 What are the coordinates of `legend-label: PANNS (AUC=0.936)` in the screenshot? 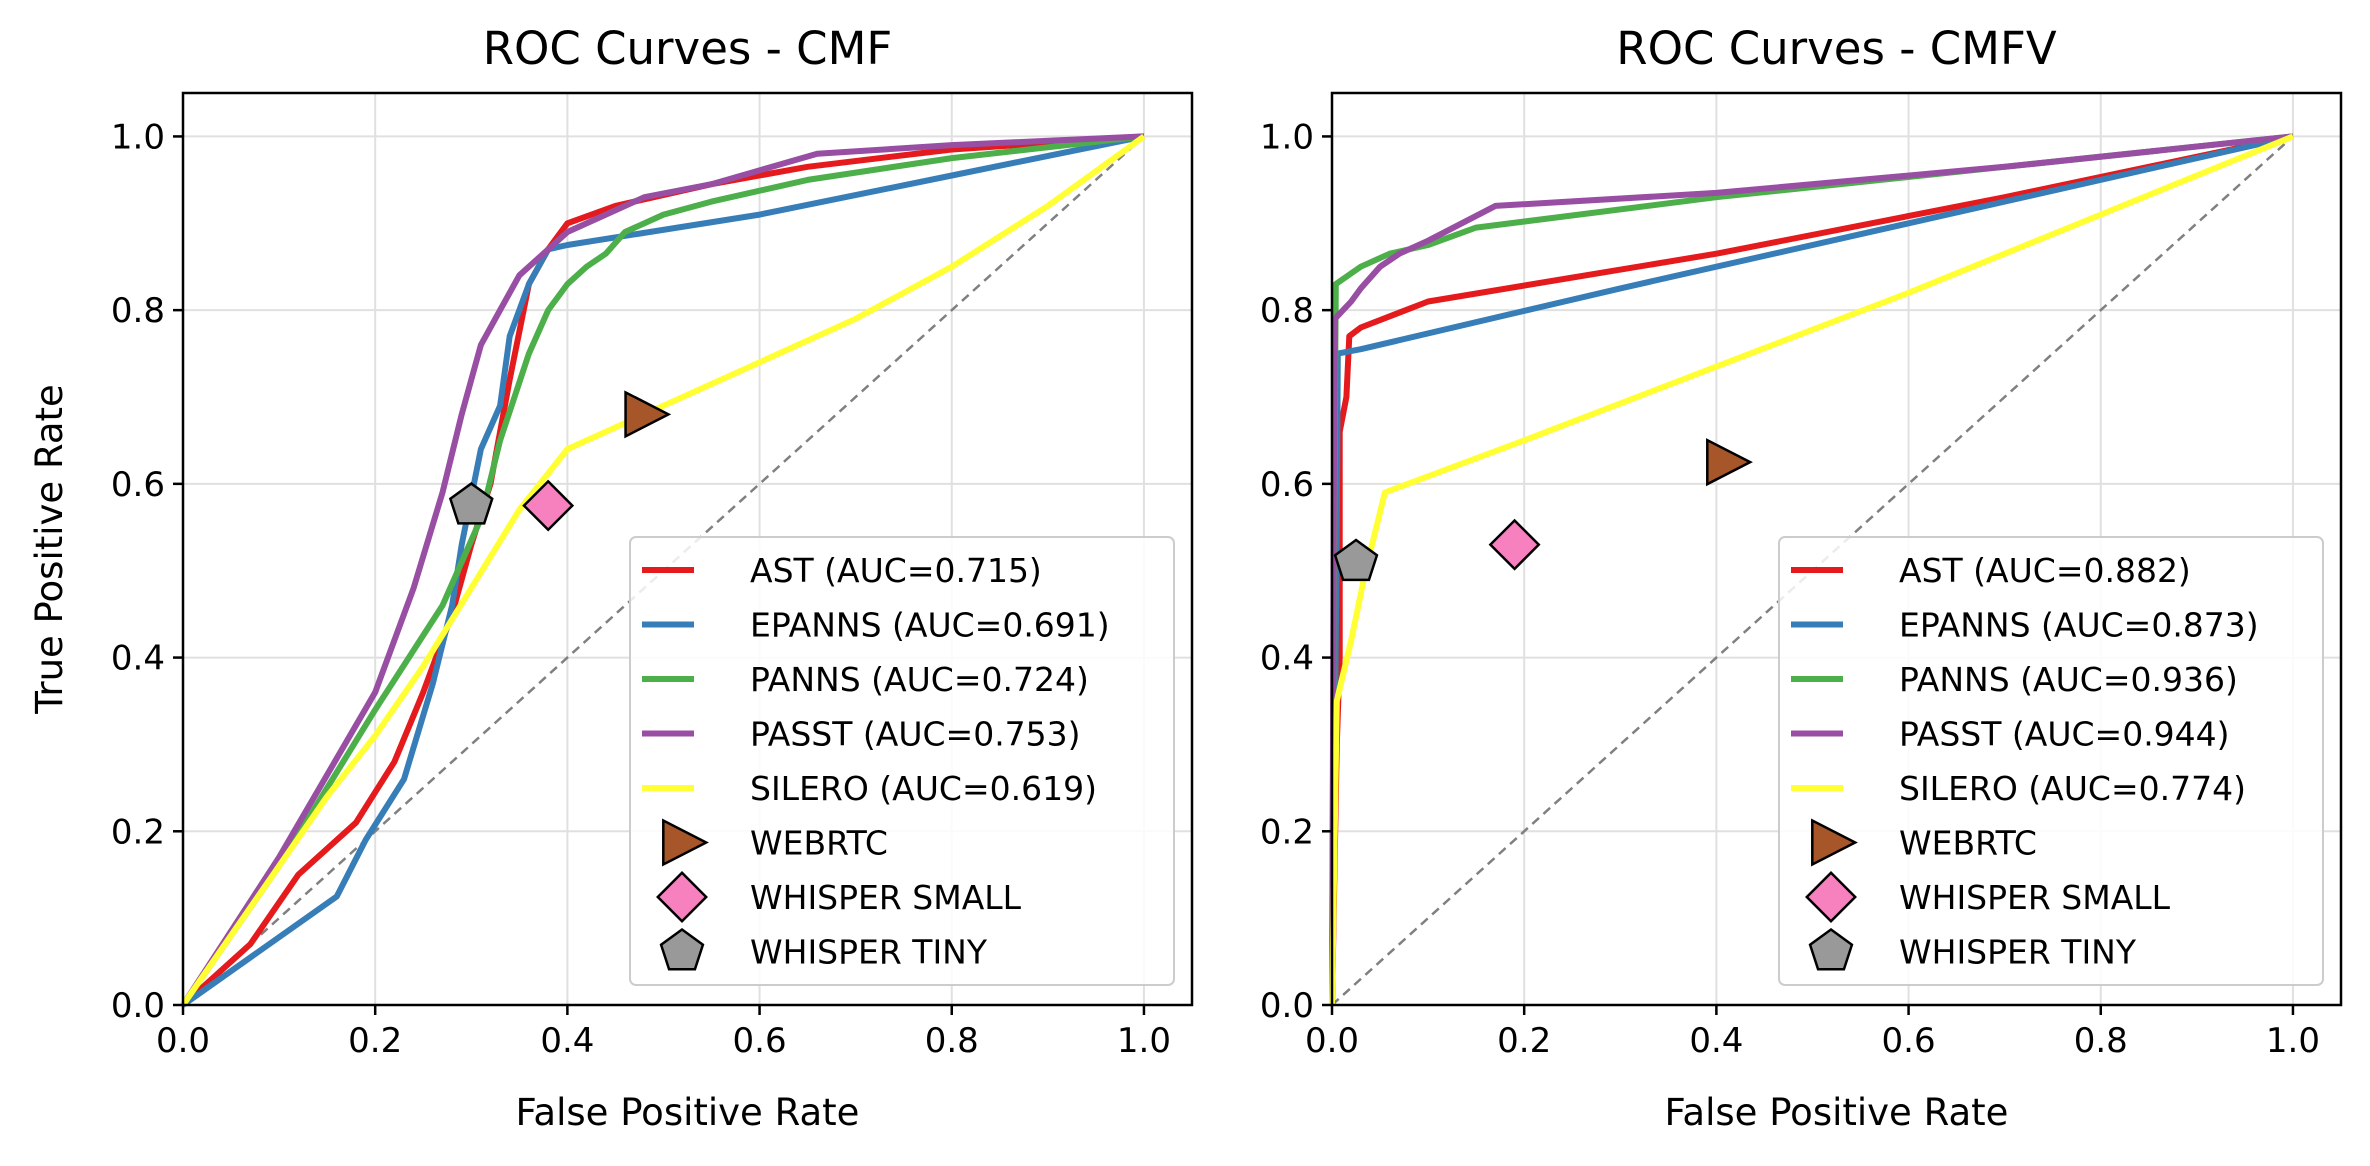 It's located at (2068, 679).